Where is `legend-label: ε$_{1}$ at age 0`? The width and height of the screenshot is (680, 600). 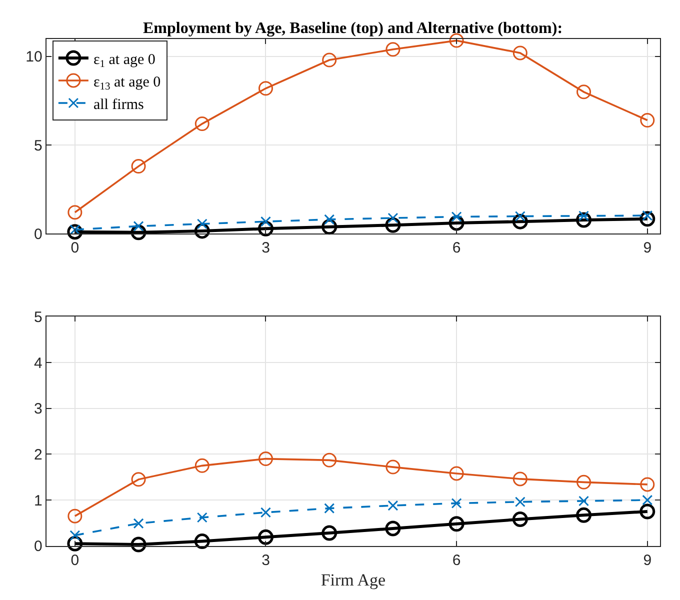 legend-label: ε$_{1}$ at age 0 is located at coordinates (124, 61).